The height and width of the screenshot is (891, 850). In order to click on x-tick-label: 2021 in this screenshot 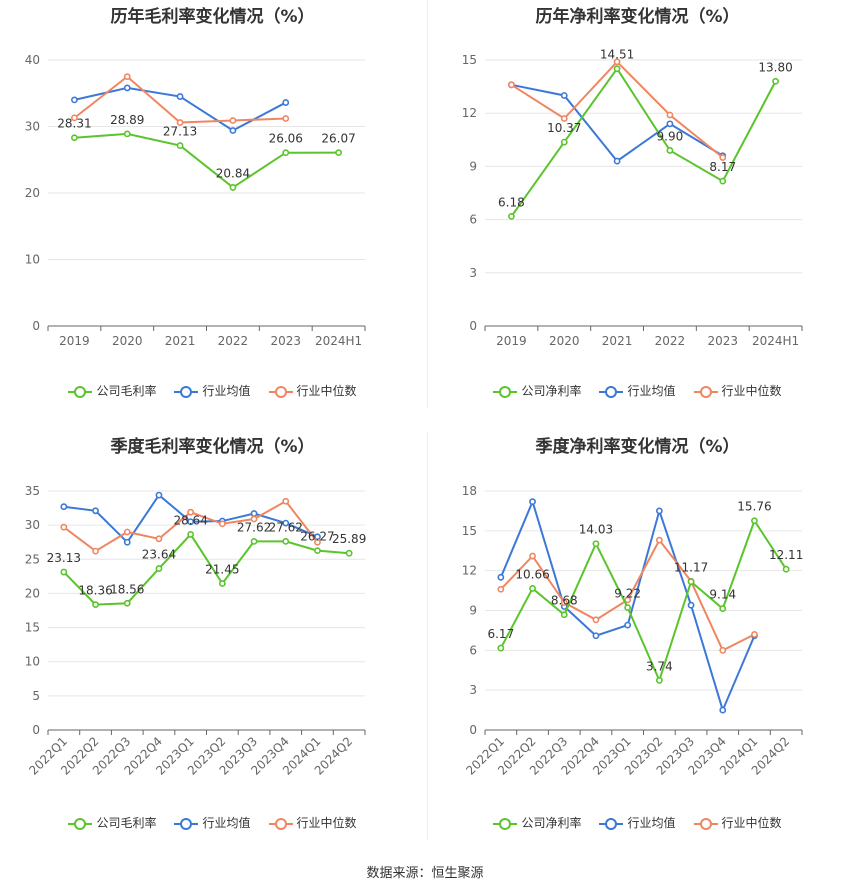, I will do `click(180, 341)`.